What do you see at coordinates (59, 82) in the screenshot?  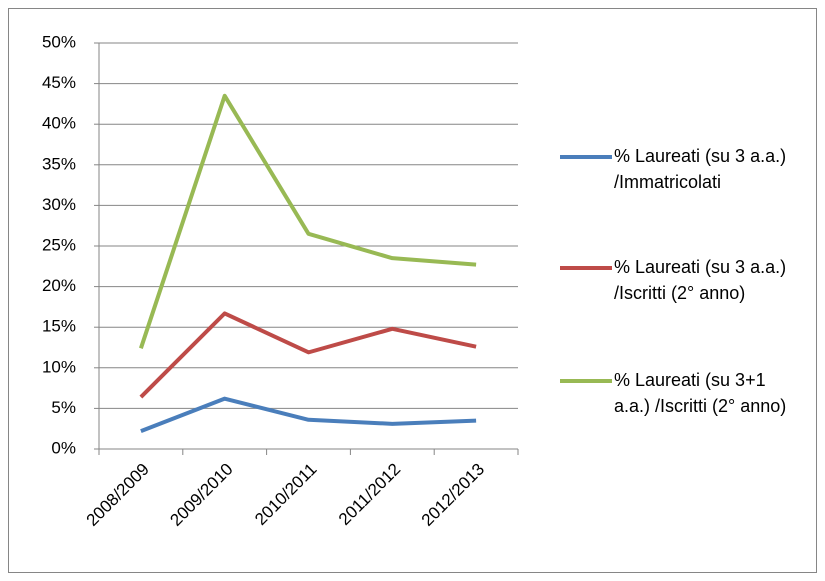 I see `y-tick-label: 45%` at bounding box center [59, 82].